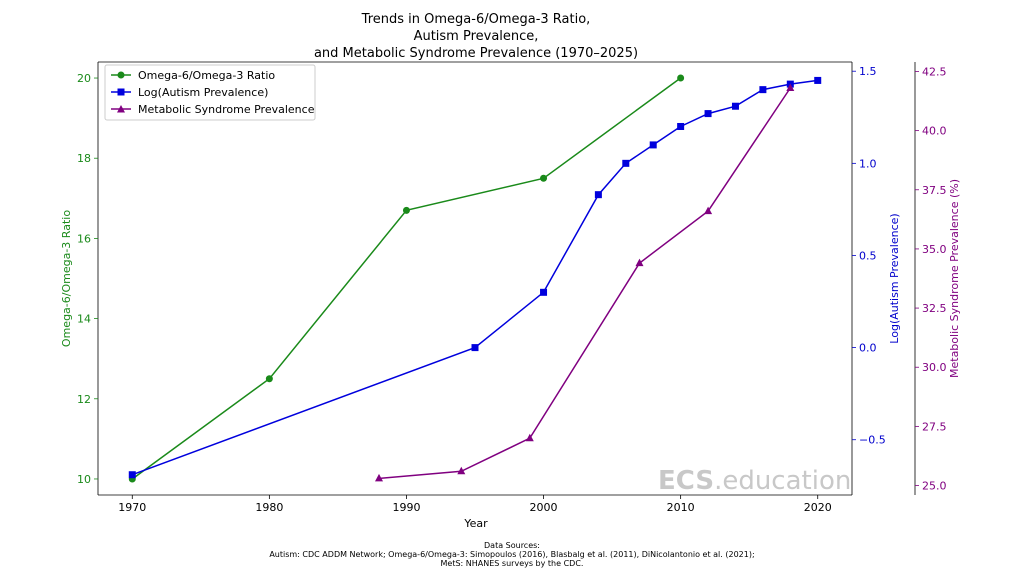 This screenshot has height=576, width=1024. What do you see at coordinates (686, 481) in the screenshot?
I see `watermark-bold: ECS` at bounding box center [686, 481].